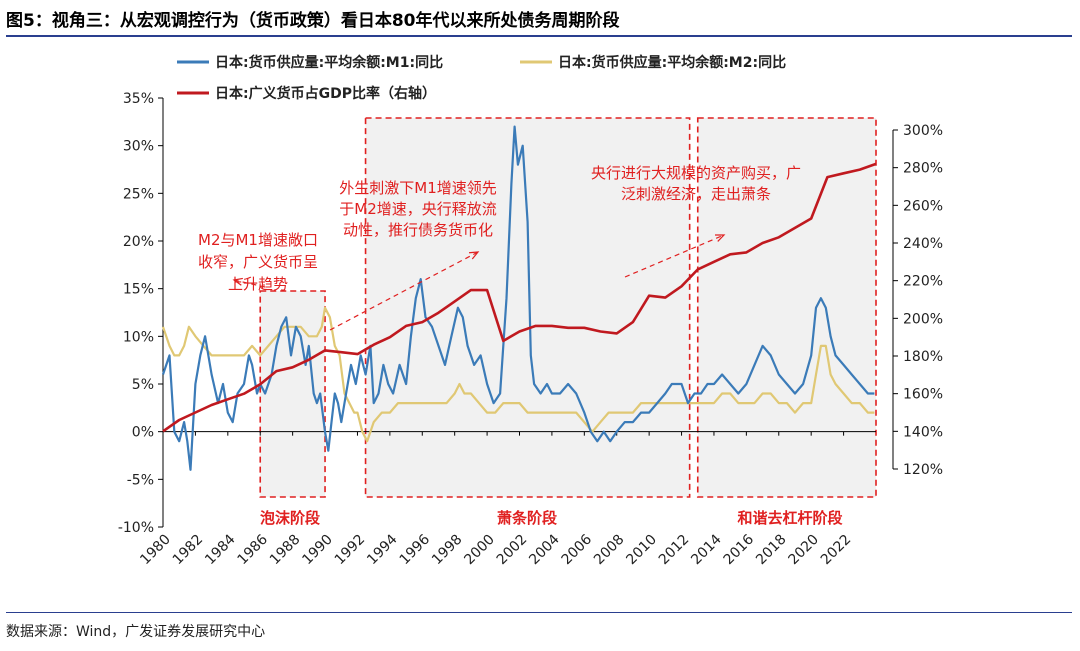 The image size is (1080, 651). Describe the element at coordinates (923, 319) in the screenshot. I see `right-tick-label: 200%` at that location.